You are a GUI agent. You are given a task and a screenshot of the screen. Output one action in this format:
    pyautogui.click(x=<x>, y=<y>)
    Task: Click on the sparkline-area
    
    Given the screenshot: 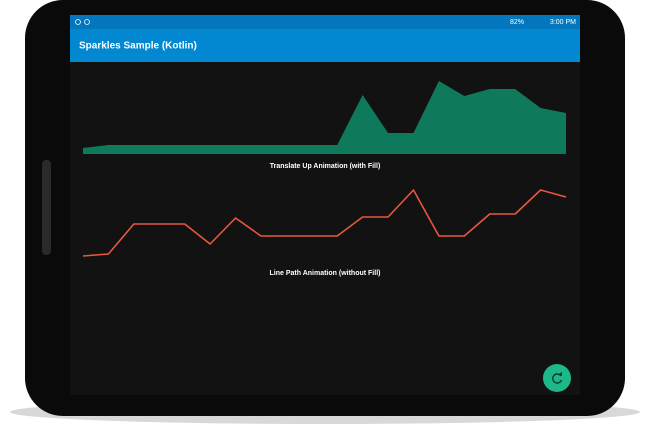 What is the action you would take?
    pyautogui.click(x=324, y=117)
    